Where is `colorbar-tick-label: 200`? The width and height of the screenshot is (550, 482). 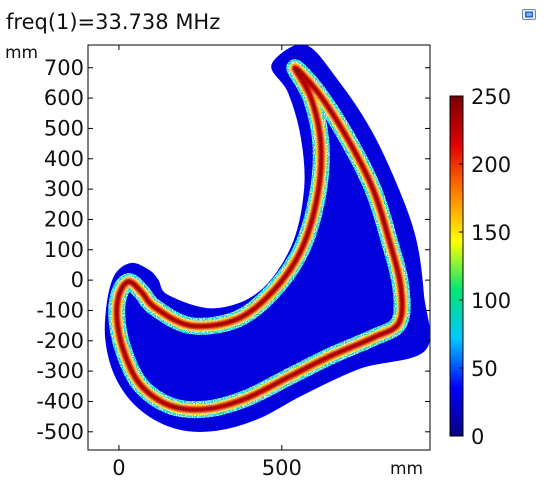 colorbar-tick-label: 200 is located at coordinates (491, 165).